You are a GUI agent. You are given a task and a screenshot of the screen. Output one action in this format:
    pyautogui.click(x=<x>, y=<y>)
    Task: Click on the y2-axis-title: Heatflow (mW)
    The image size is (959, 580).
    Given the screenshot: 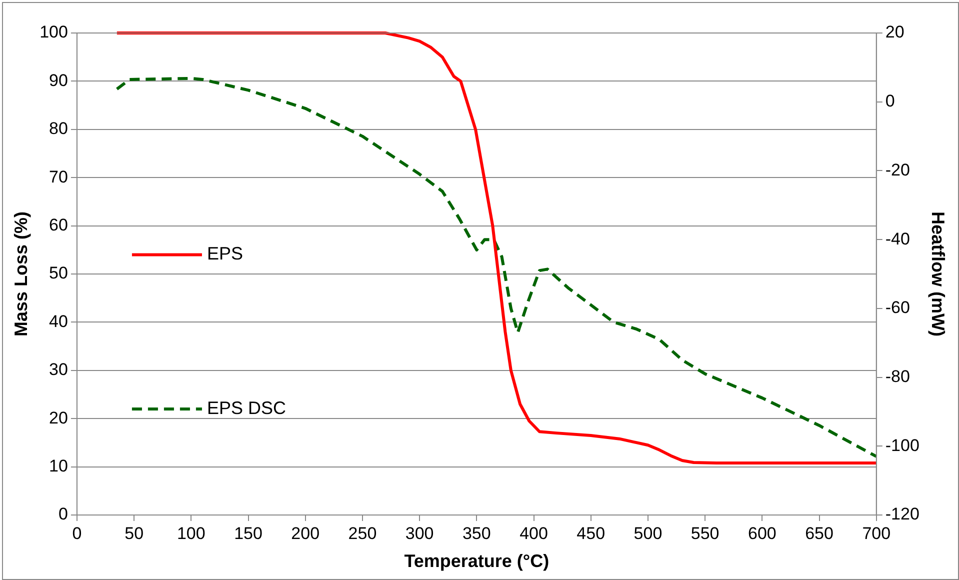 What is the action you would take?
    pyautogui.click(x=938, y=274)
    